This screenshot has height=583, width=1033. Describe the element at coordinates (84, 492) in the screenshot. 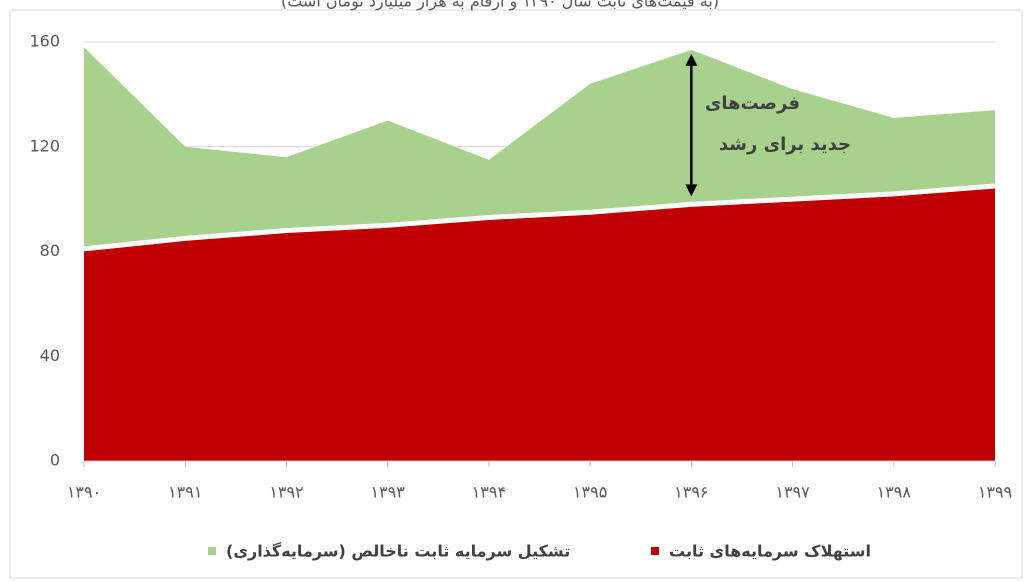

I see `x-tick-label: ۱۳۹۰` at that location.